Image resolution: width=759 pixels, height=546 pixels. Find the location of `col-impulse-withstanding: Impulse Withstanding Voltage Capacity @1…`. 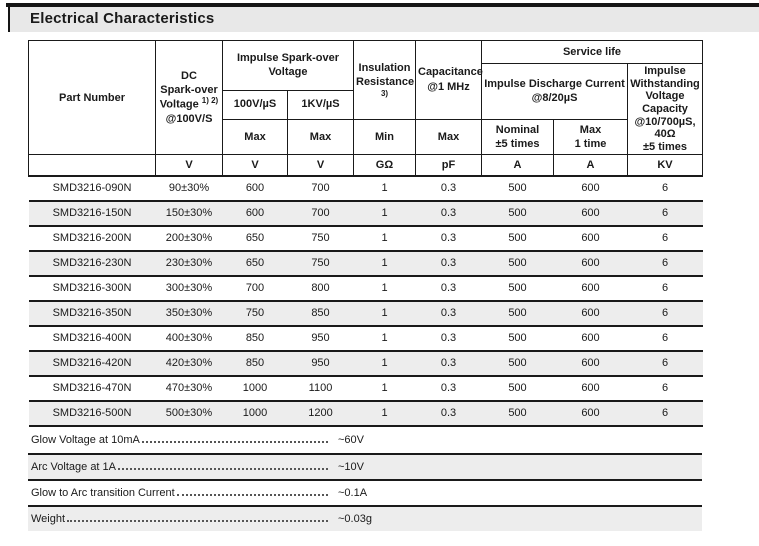

col-impulse-withstanding: Impulse Withstanding Voltage Capacity @1… is located at coordinates (665, 109).